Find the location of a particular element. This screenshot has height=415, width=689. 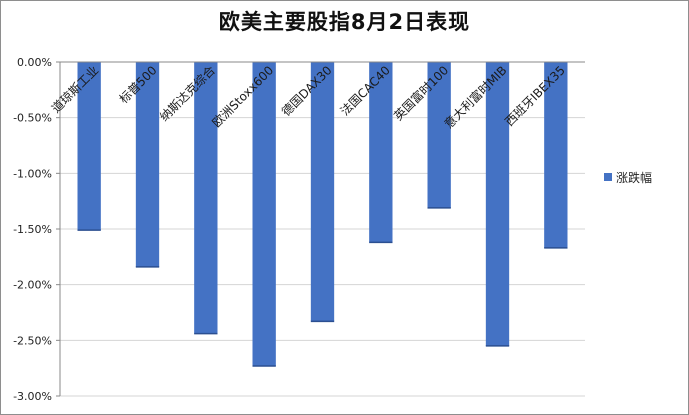

chart-title: 欧美主要股指8月2日表现 is located at coordinates (344, 22).